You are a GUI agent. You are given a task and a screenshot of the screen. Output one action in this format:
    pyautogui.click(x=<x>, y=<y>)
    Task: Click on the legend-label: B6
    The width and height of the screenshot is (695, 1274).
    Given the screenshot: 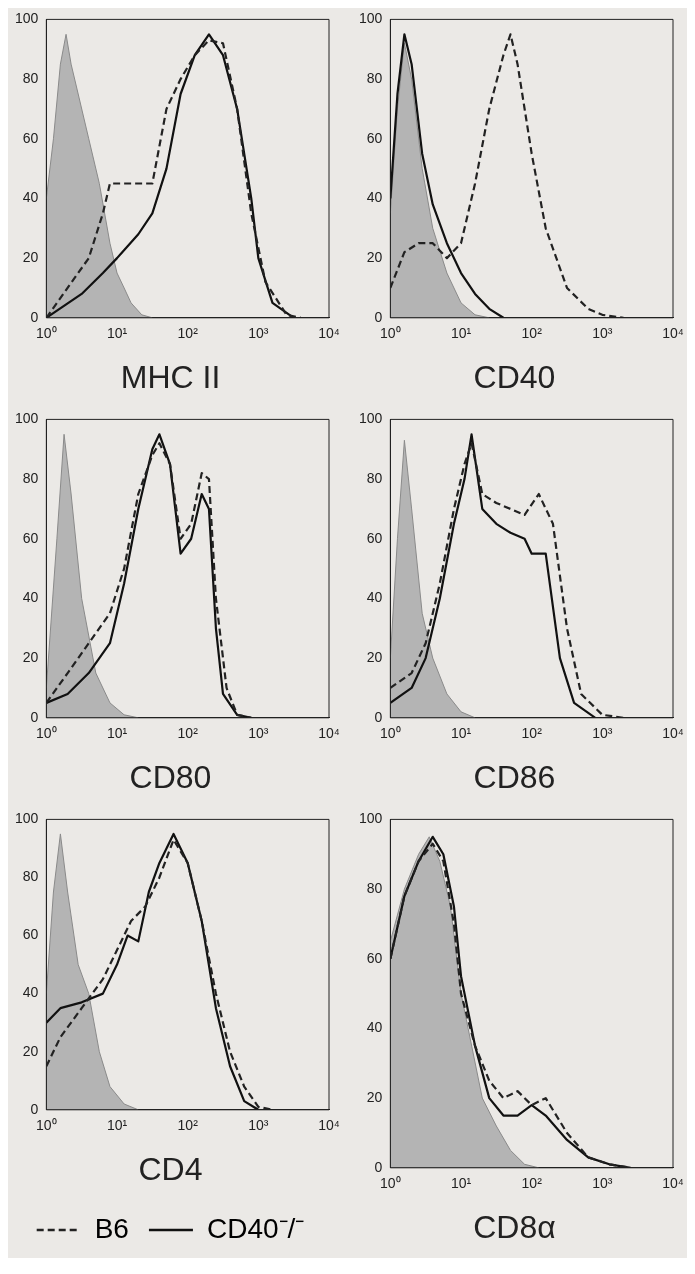 What is the action you would take?
    pyautogui.click(x=111, y=1228)
    